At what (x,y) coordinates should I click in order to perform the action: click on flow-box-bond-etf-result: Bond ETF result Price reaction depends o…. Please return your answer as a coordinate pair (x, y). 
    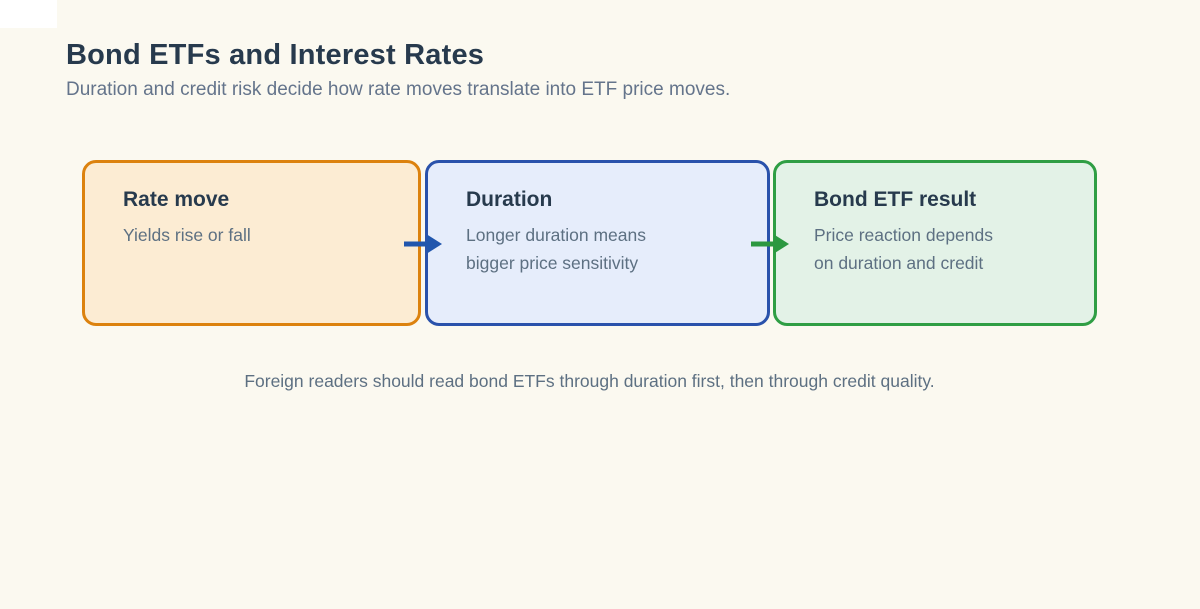
    Looking at the image, I should click on (935, 243).